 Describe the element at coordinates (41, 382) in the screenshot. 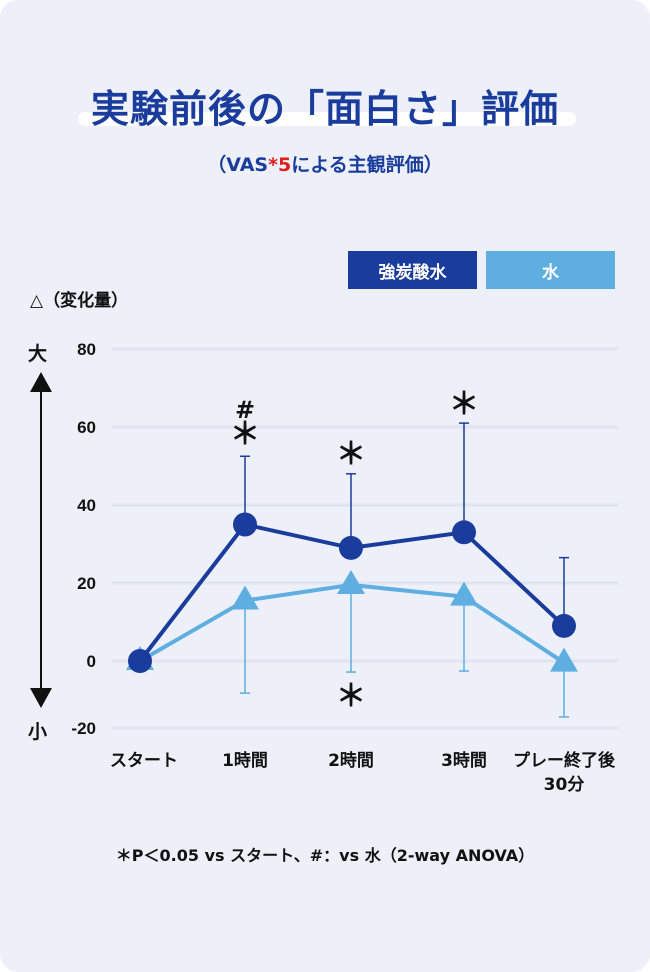

I see `arrow-up-icon` at that location.